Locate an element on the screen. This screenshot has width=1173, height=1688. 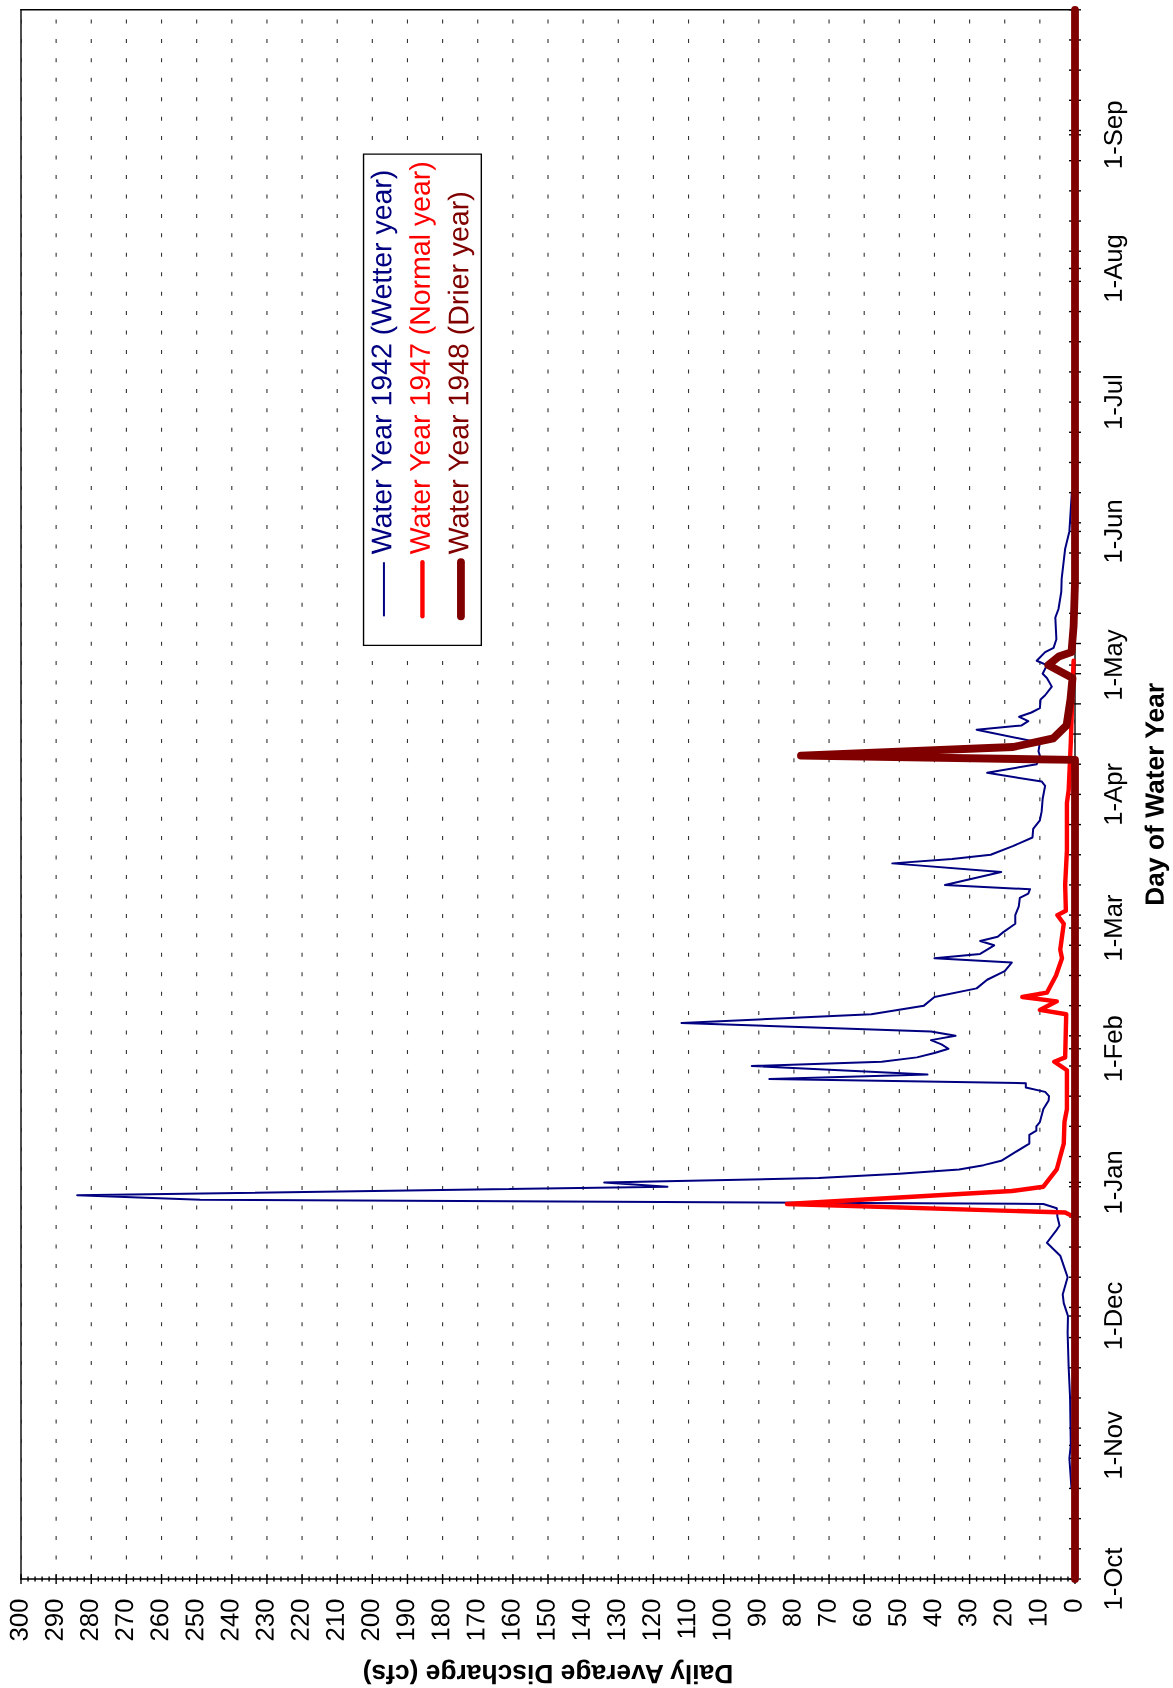
y-tick-label: 1-Sep is located at coordinates (1115, 134).